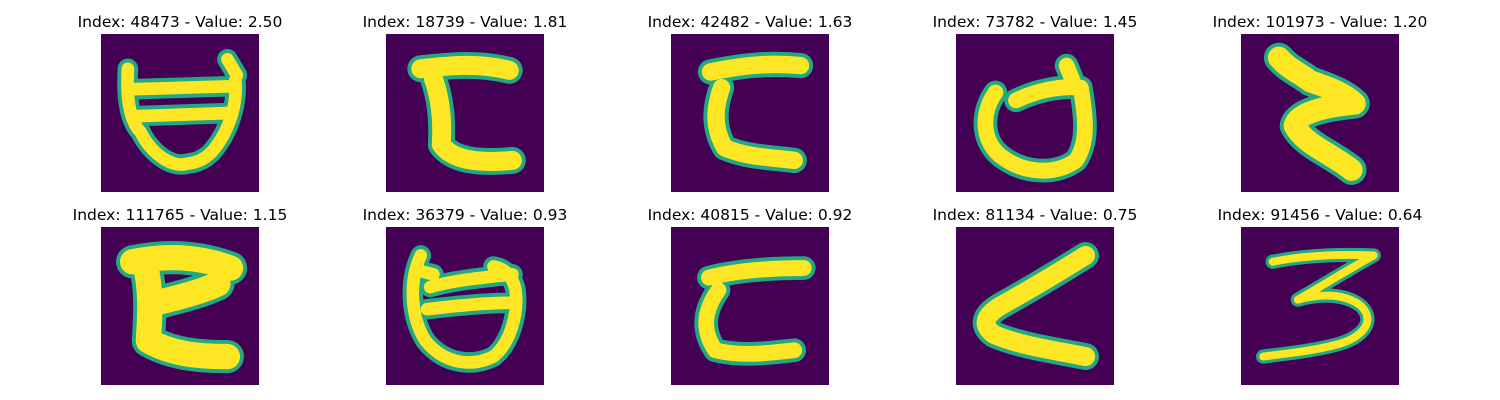 The height and width of the screenshot is (400, 1500). What do you see at coordinates (180, 215) in the screenshot?
I see `panel-title: Index: 111765 - Value: 1.15` at bounding box center [180, 215].